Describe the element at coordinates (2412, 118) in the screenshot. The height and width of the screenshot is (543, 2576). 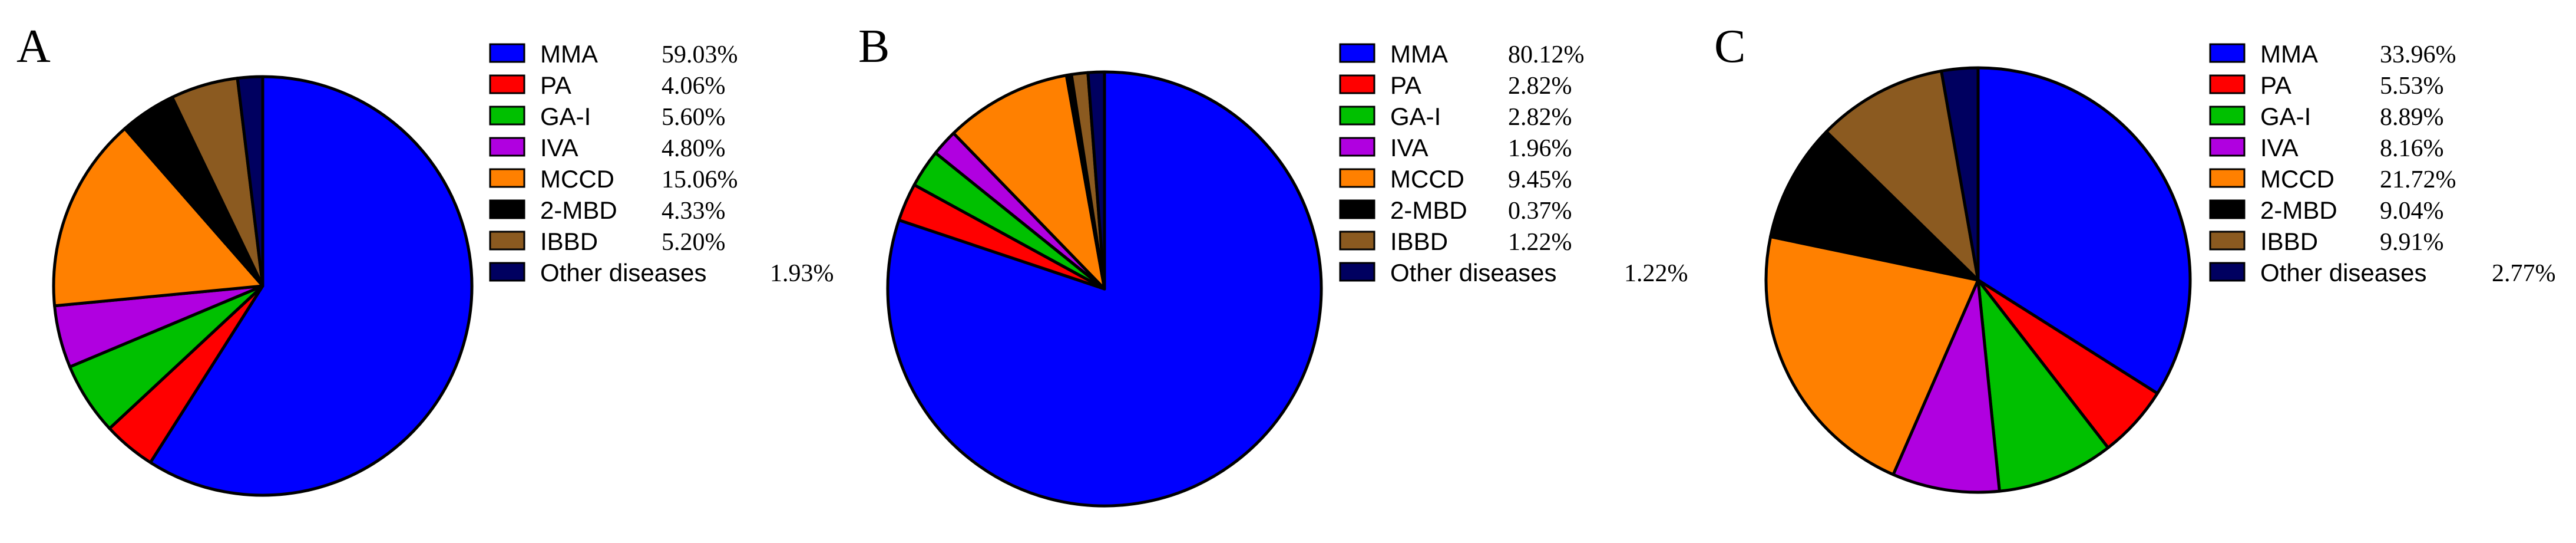
I see `legend-value-c-ga-i: 8.89%` at that location.